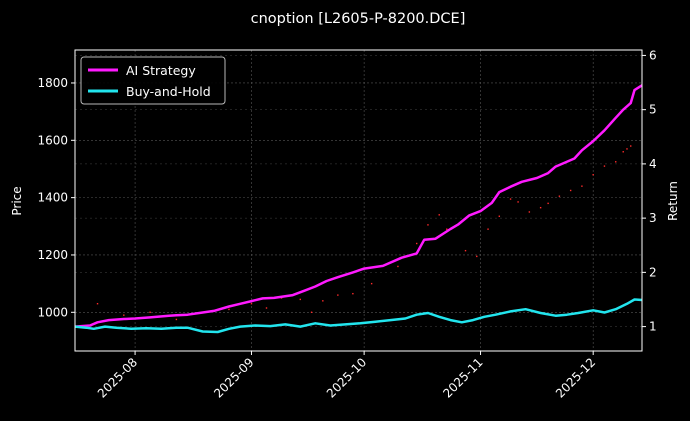 The width and height of the screenshot is (690, 421). What do you see at coordinates (653, 327) in the screenshot?
I see `y2-tick-label: 1` at bounding box center [653, 327].